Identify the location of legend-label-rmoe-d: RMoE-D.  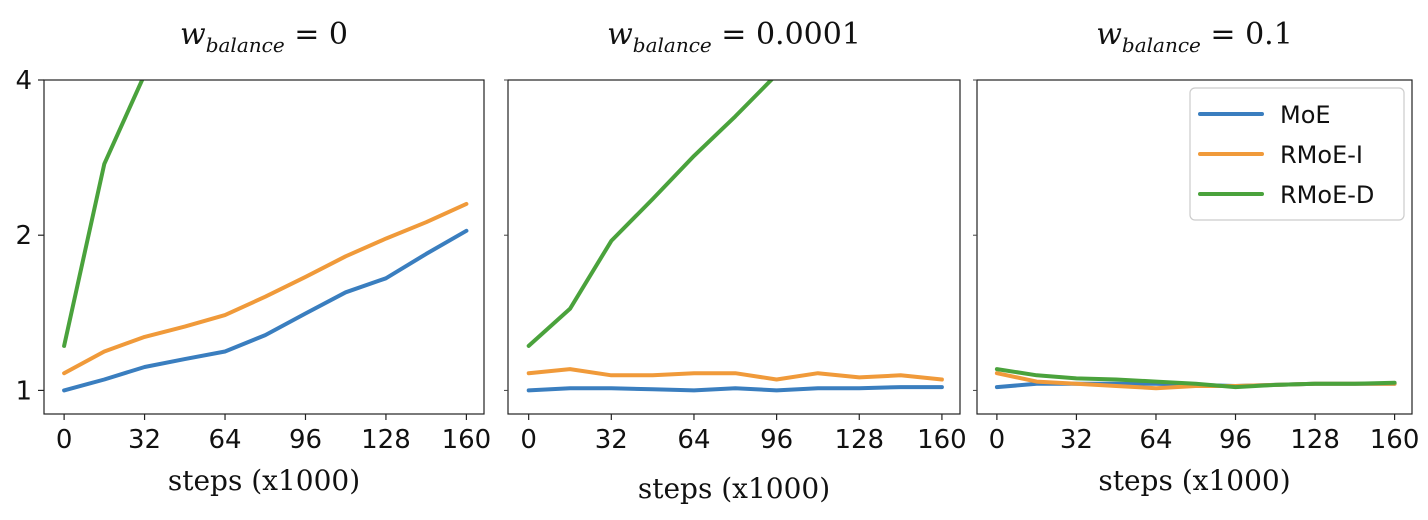
(1327, 195).